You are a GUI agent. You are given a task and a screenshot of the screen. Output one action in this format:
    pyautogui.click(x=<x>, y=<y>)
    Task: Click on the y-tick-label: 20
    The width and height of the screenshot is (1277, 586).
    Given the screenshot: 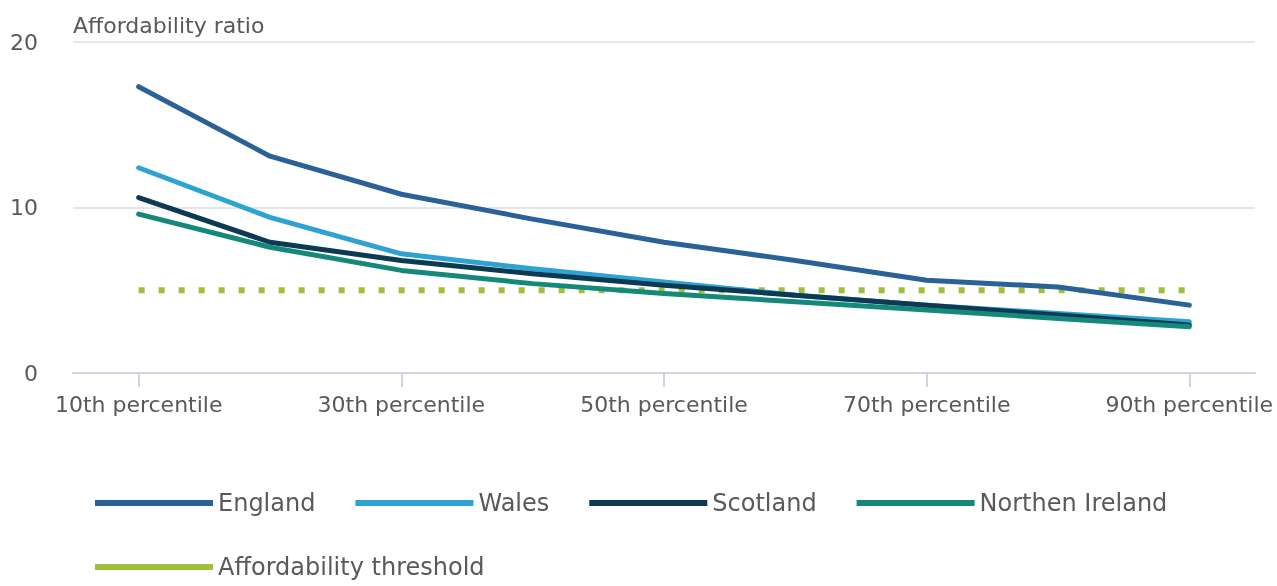 What is the action you would take?
    pyautogui.click(x=24, y=42)
    